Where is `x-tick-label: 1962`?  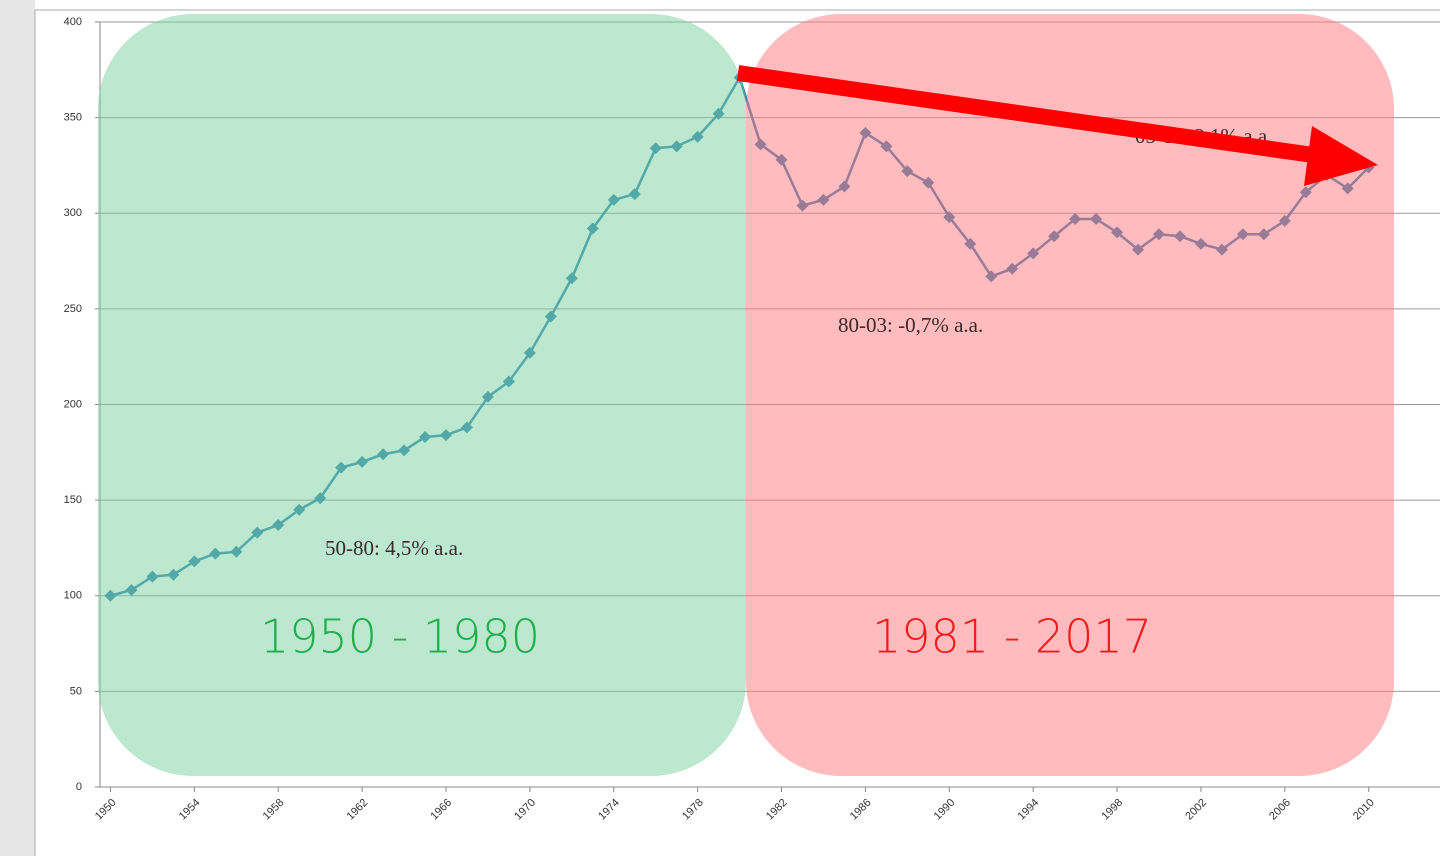 x-tick-label: 1962 is located at coordinates (358, 810).